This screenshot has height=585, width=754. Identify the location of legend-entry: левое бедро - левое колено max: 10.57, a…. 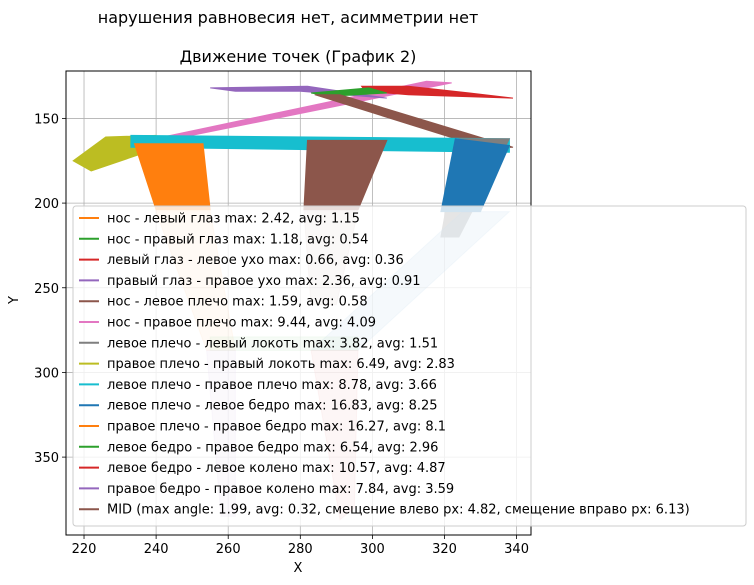
(276, 468).